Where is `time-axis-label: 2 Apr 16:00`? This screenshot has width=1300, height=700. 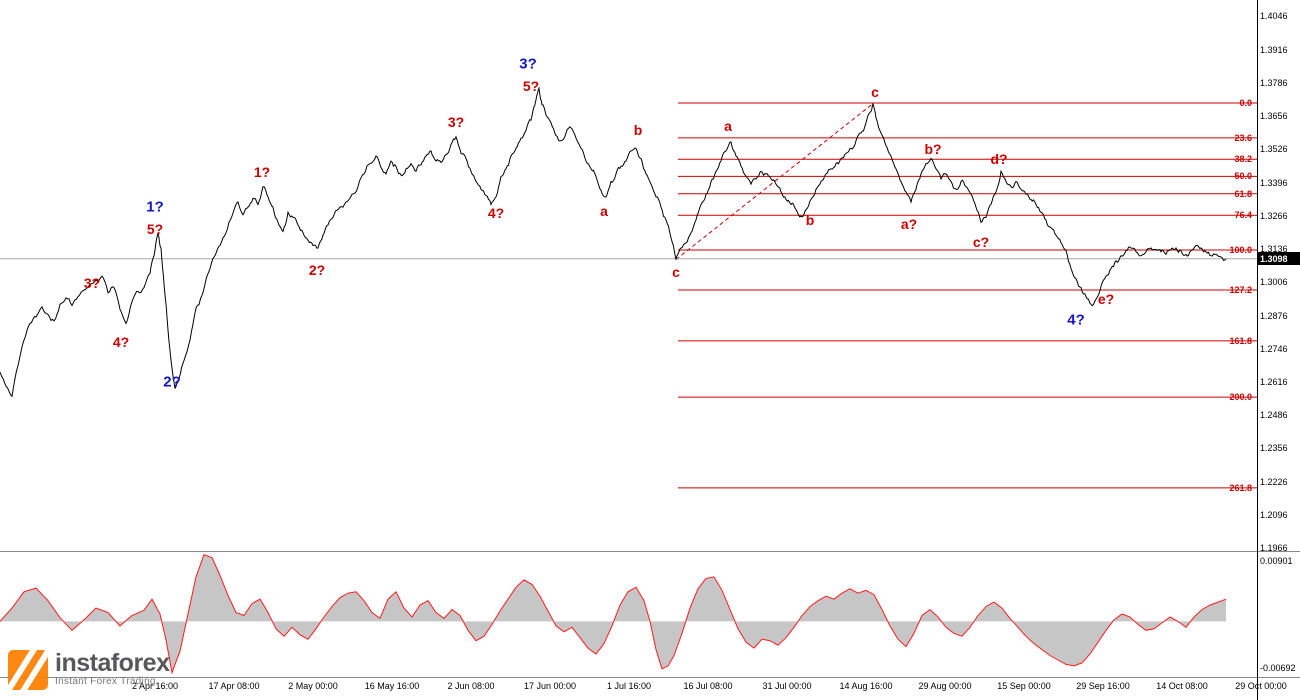 time-axis-label: 2 Apr 16:00 is located at coordinates (155, 686).